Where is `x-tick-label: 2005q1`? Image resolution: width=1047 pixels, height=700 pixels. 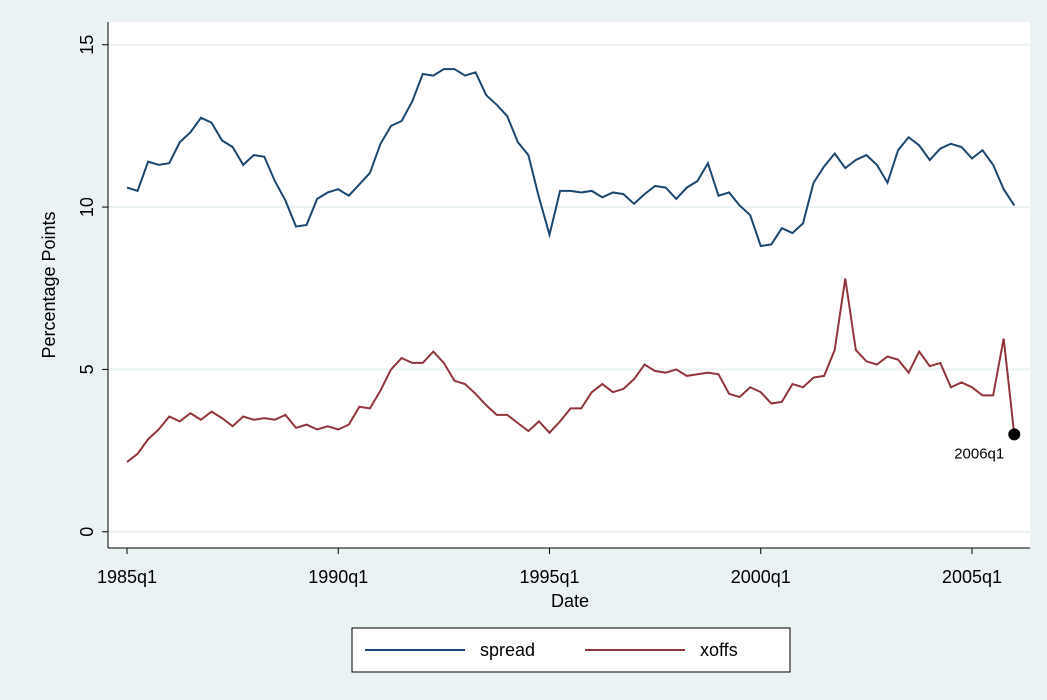 x-tick-label: 2005q1 is located at coordinates (972, 577).